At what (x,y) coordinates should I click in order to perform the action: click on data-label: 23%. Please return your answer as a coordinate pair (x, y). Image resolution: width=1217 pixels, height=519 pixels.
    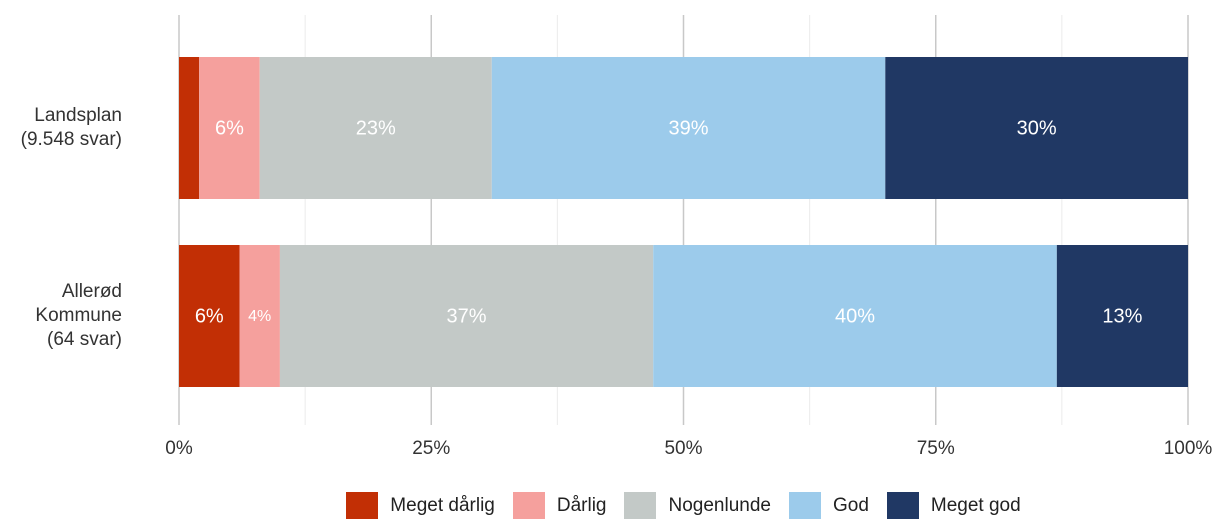
    Looking at the image, I should click on (376, 128).